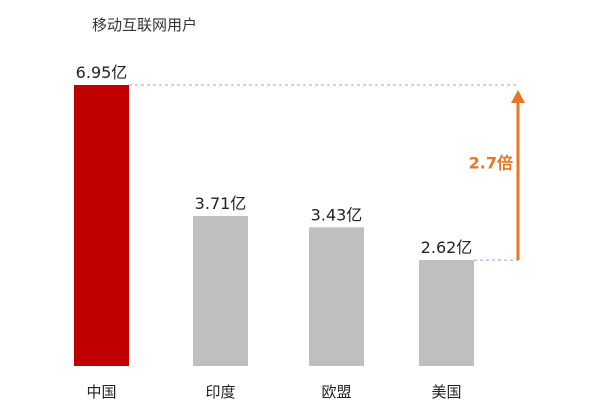 Image resolution: width=614 pixels, height=420 pixels. Describe the element at coordinates (101, 392) in the screenshot. I see `category-label-0: 中国` at that location.